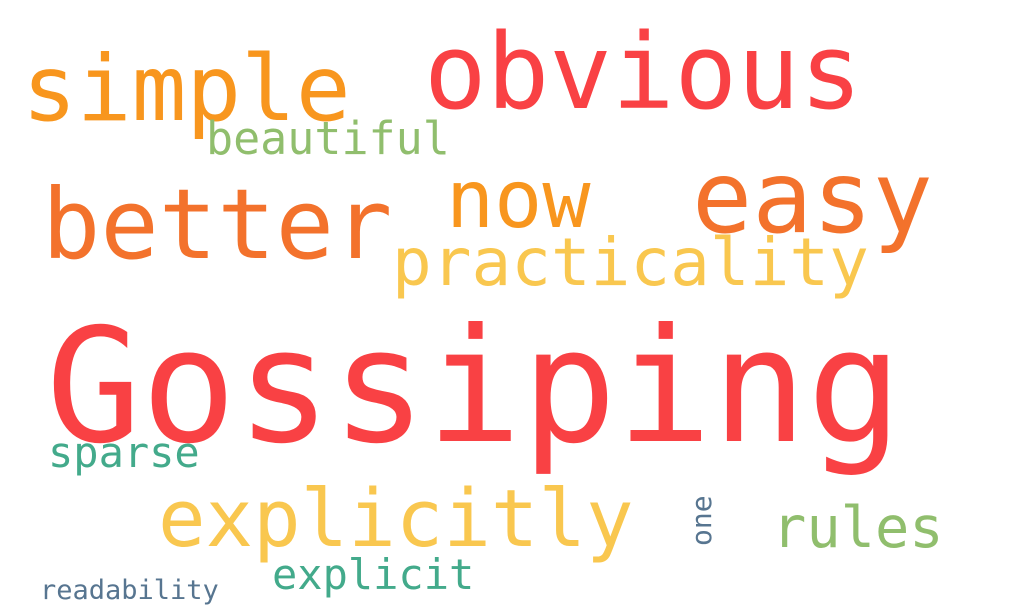 This screenshot has height=612, width=1020. Describe the element at coordinates (858, 528) in the screenshot. I see `word-rules: rules` at that location.